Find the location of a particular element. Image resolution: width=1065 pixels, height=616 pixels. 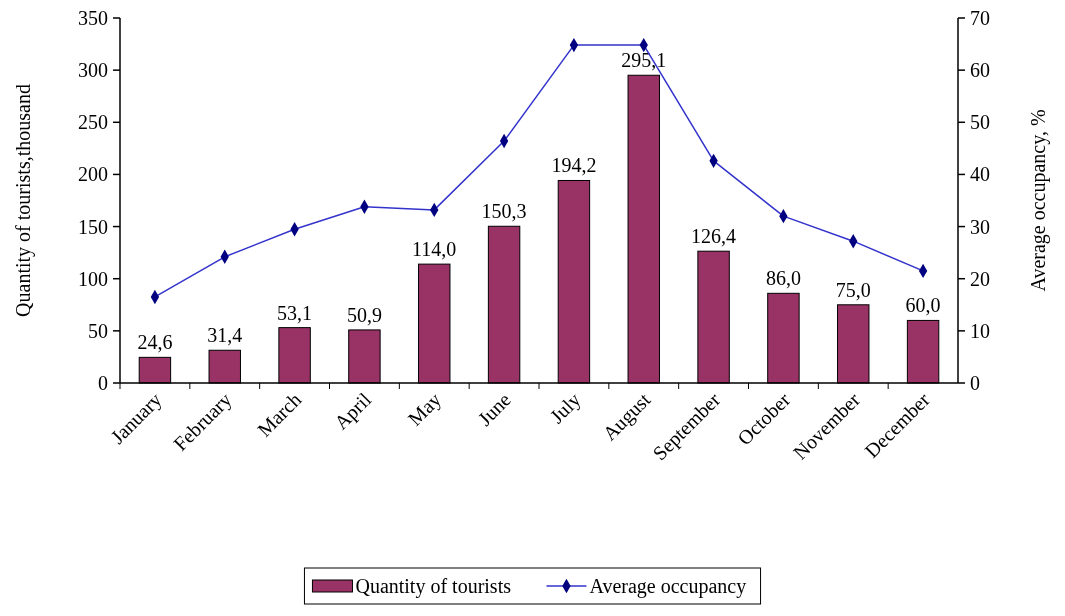

data-label: 75,0 is located at coordinates (853, 289).